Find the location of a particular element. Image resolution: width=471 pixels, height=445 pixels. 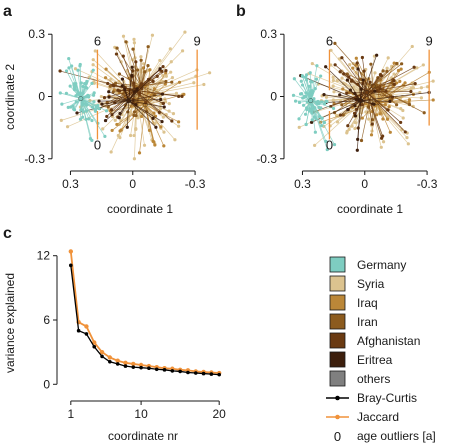

panel-a-xlabel: coordinate 1 is located at coordinates (140, 209).